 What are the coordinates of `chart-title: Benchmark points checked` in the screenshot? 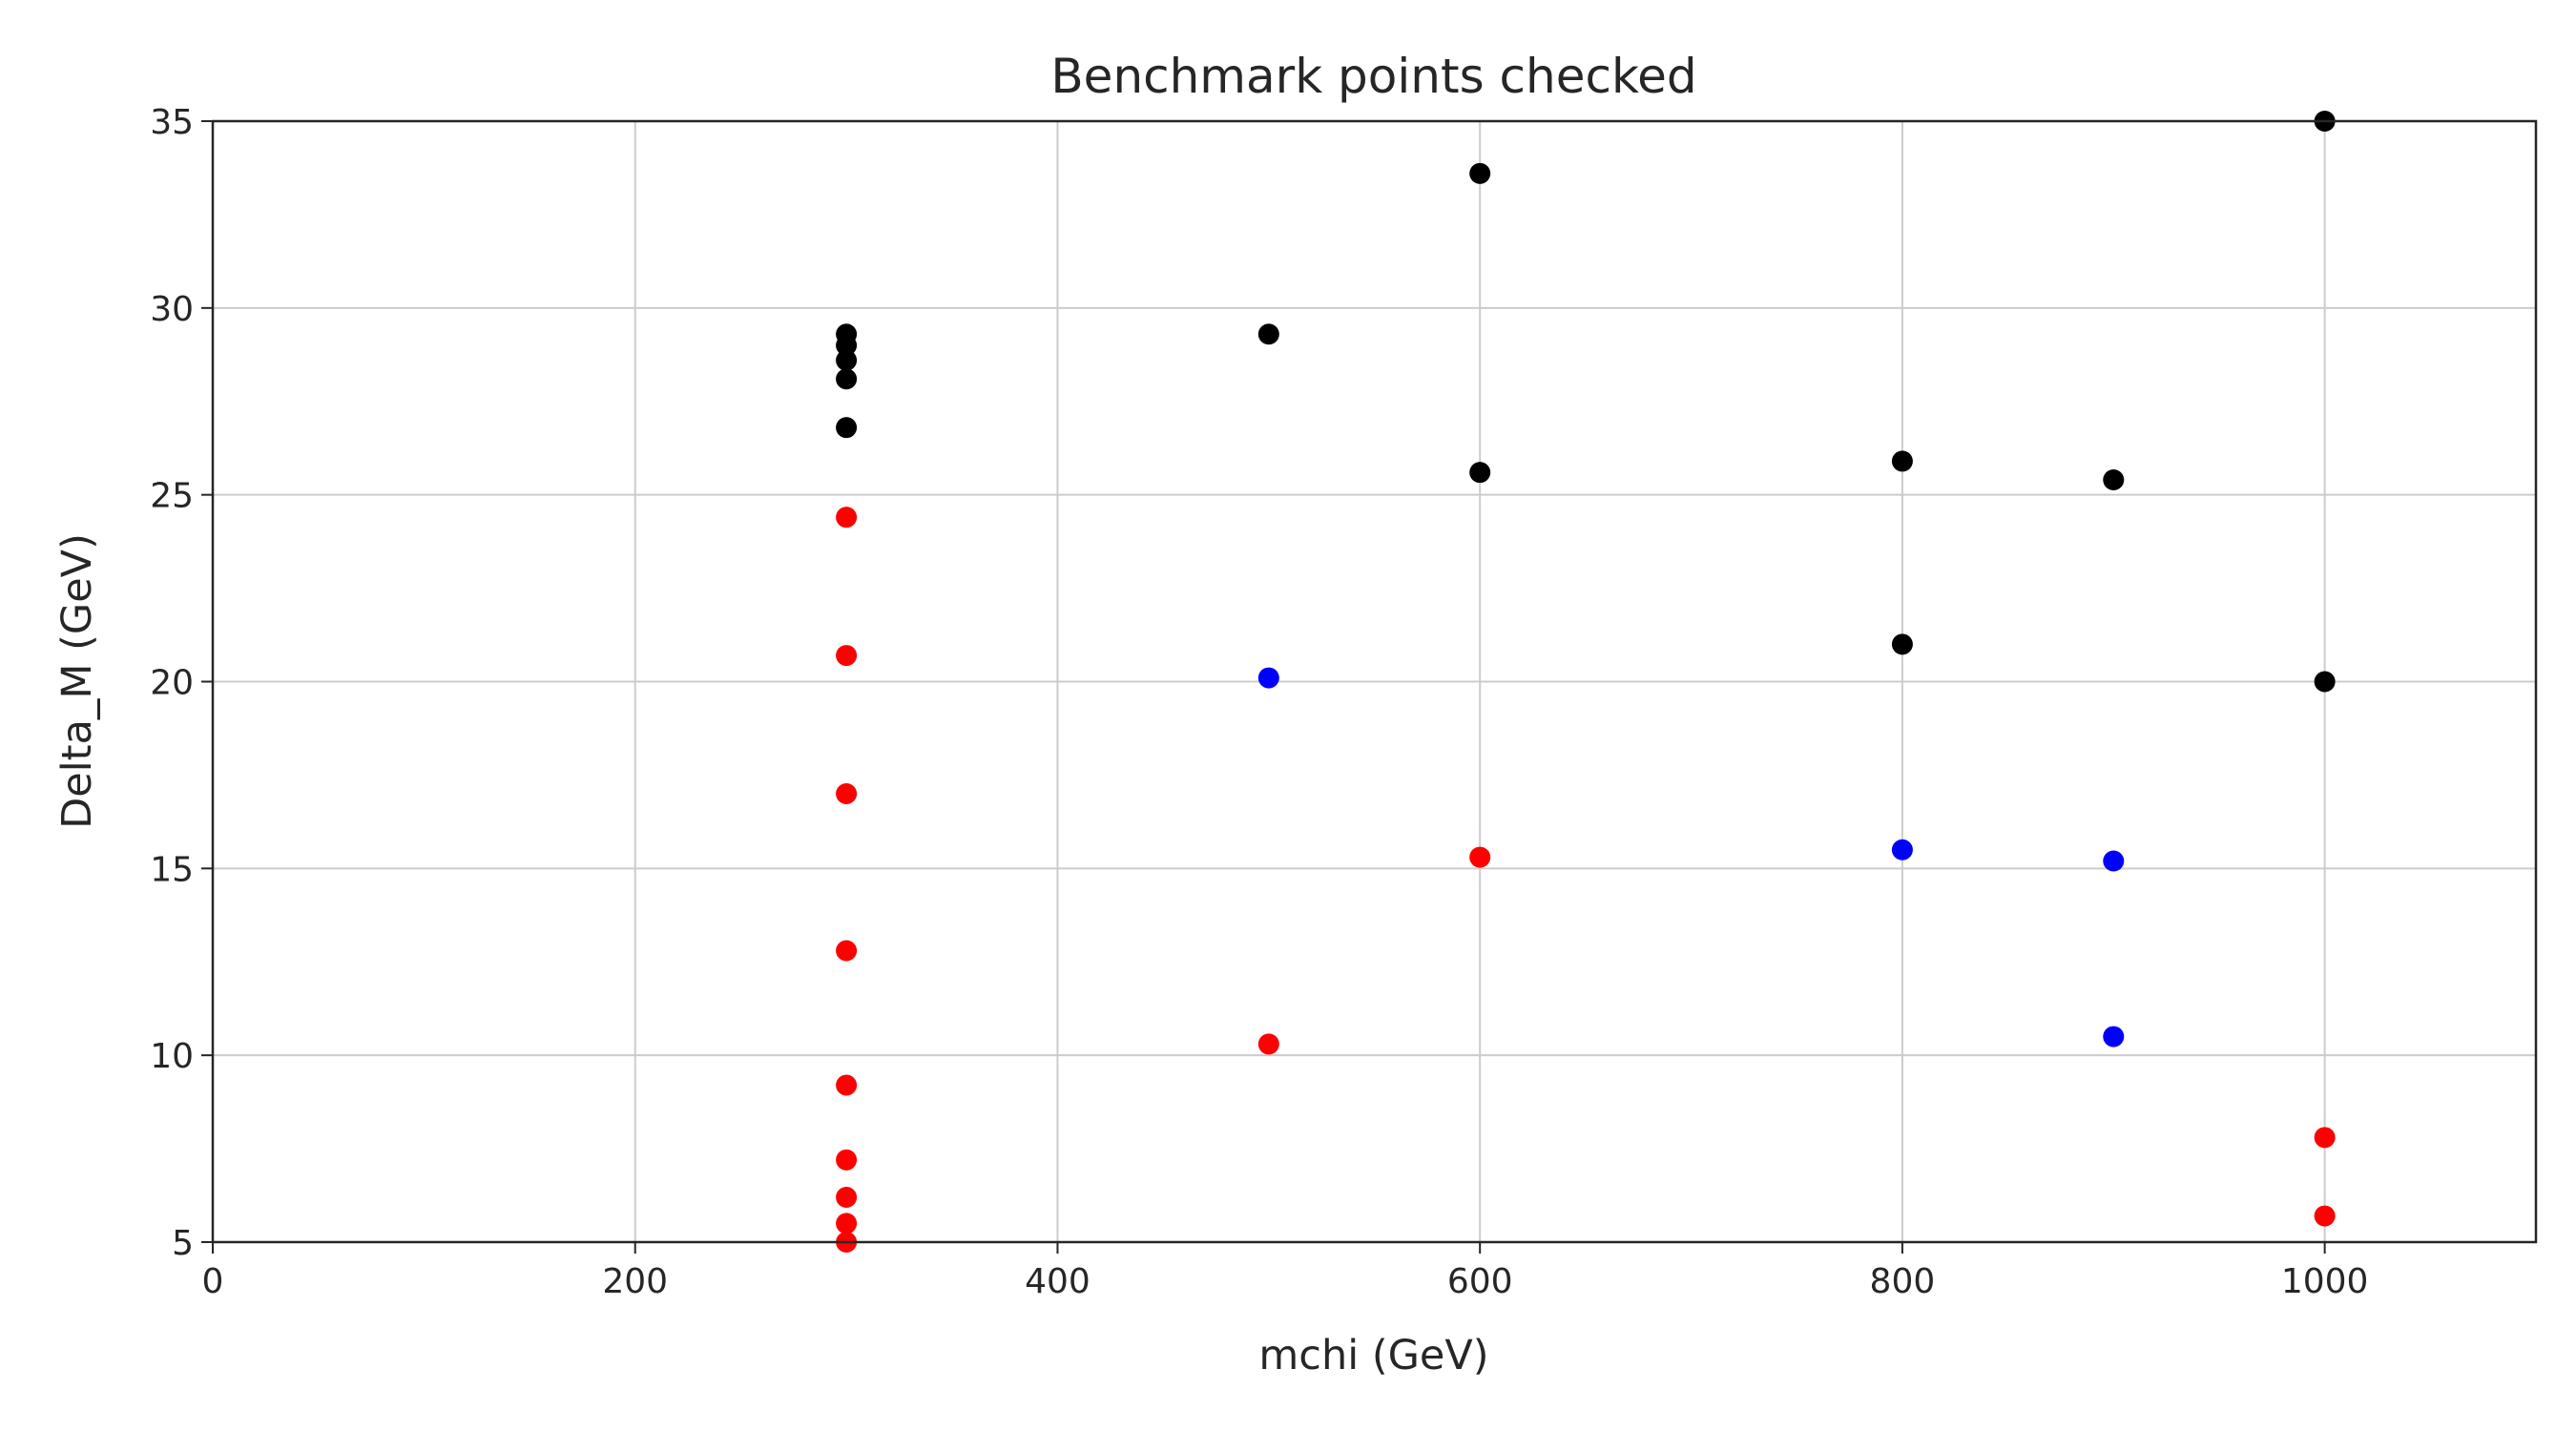 It's located at (1373, 76).